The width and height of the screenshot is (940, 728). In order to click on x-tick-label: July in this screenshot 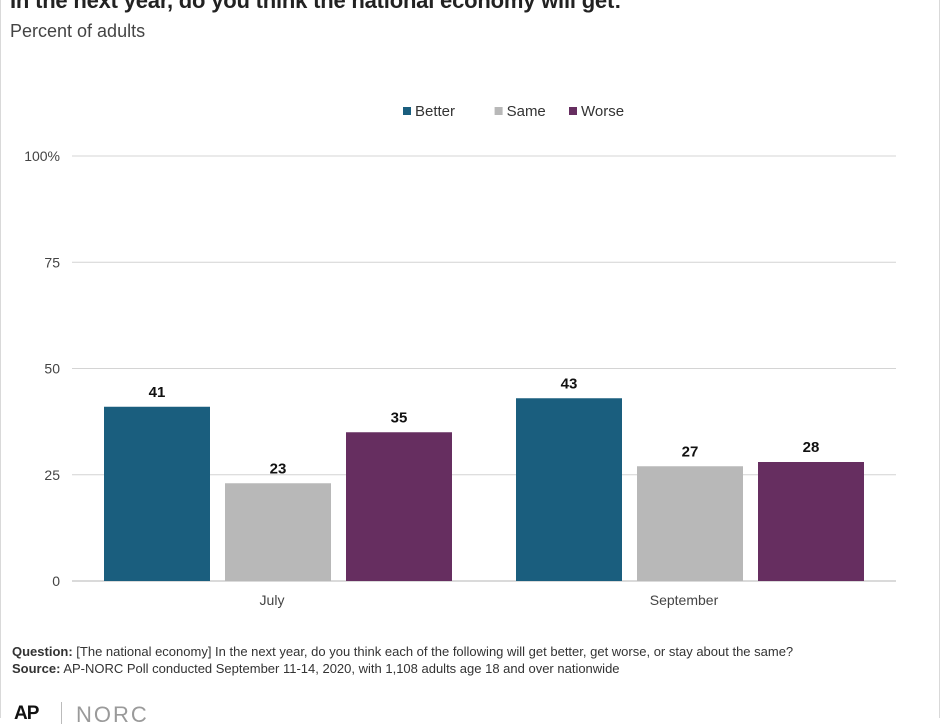, I will do `click(272, 600)`.